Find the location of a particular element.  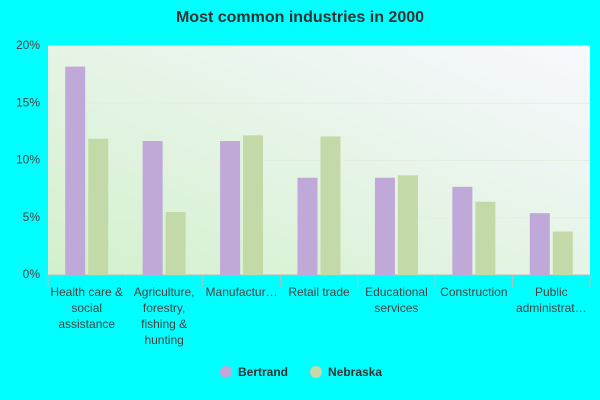

chart-title: Most common industries in 2000 is located at coordinates (300, 17).